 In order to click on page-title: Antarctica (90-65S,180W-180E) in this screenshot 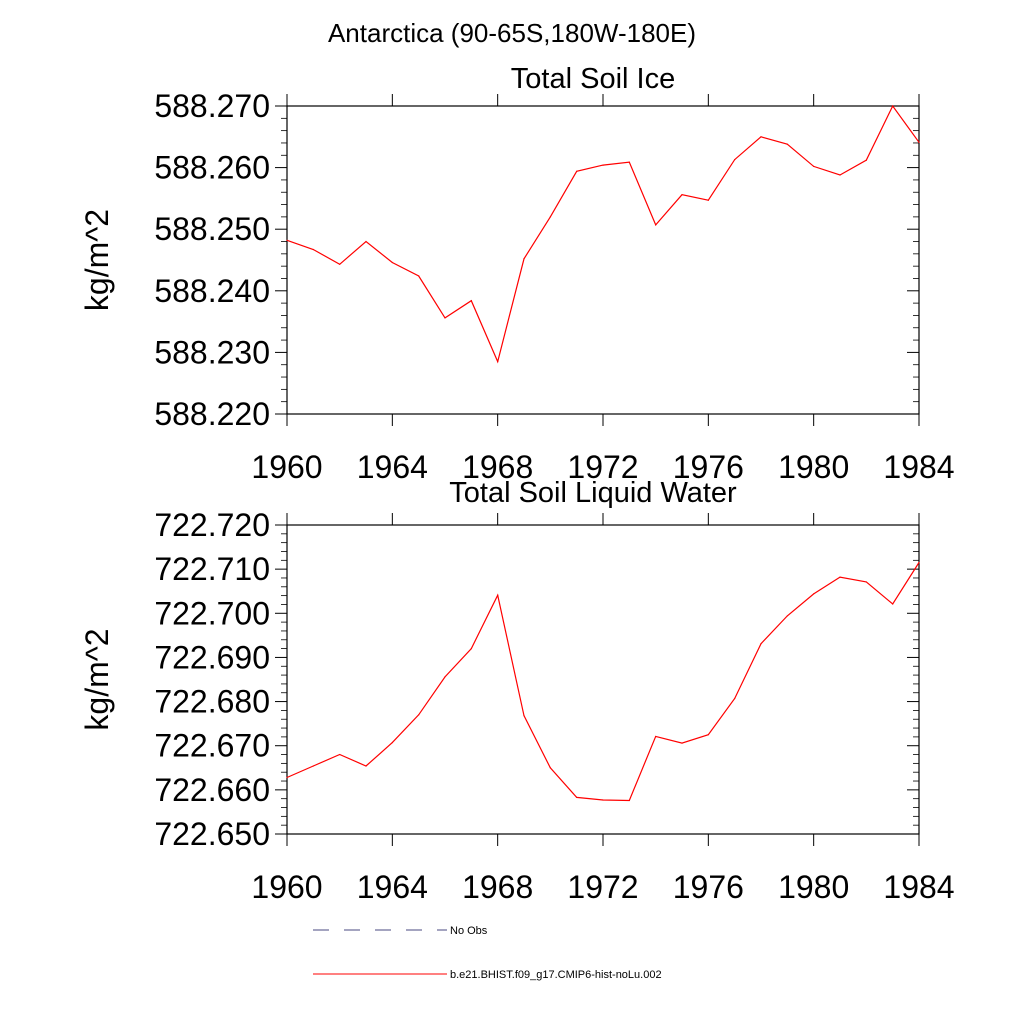, I will do `click(512, 33)`.